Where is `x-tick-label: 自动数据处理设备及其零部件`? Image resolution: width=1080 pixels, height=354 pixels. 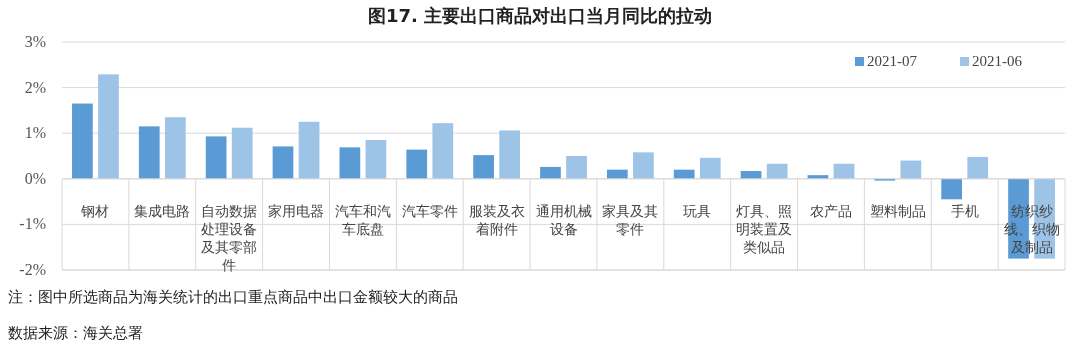 x-tick-label: 自动数据处理设备及其零部件 is located at coordinates (229, 237).